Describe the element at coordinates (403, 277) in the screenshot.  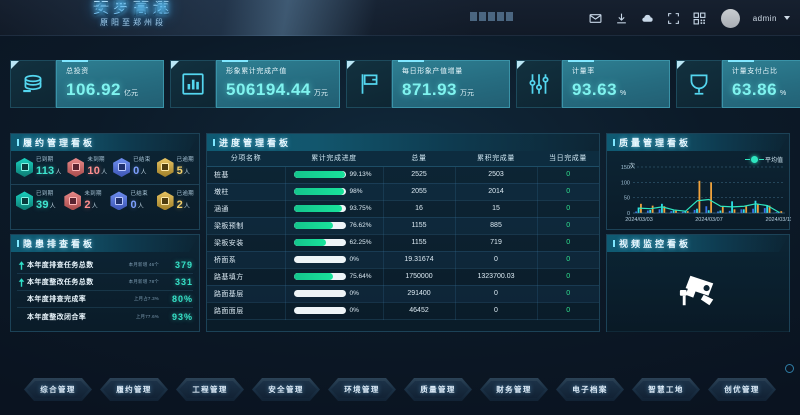
I see `table-row: 路基填方 75.64% 1750000 1323700.03 0` at that location.